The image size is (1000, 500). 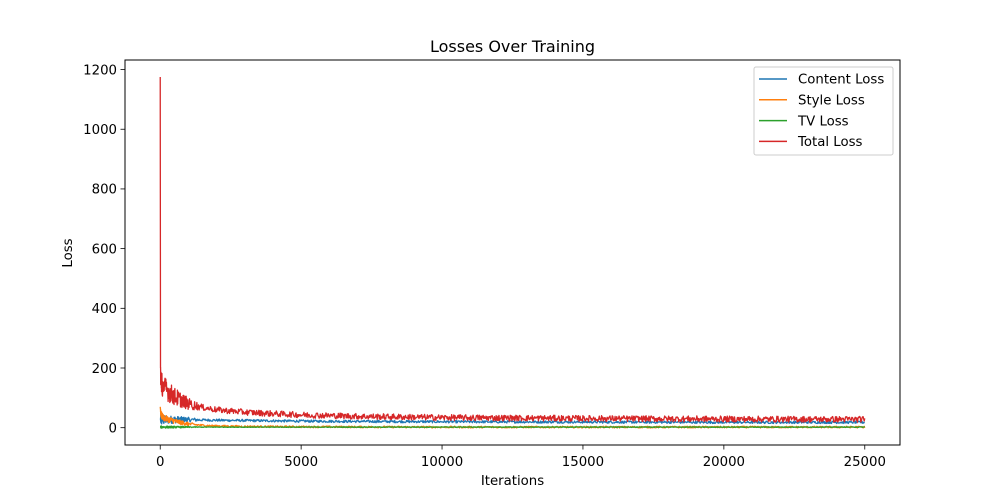 I want to click on x-tick-label: 10000, so click(x=442, y=462).